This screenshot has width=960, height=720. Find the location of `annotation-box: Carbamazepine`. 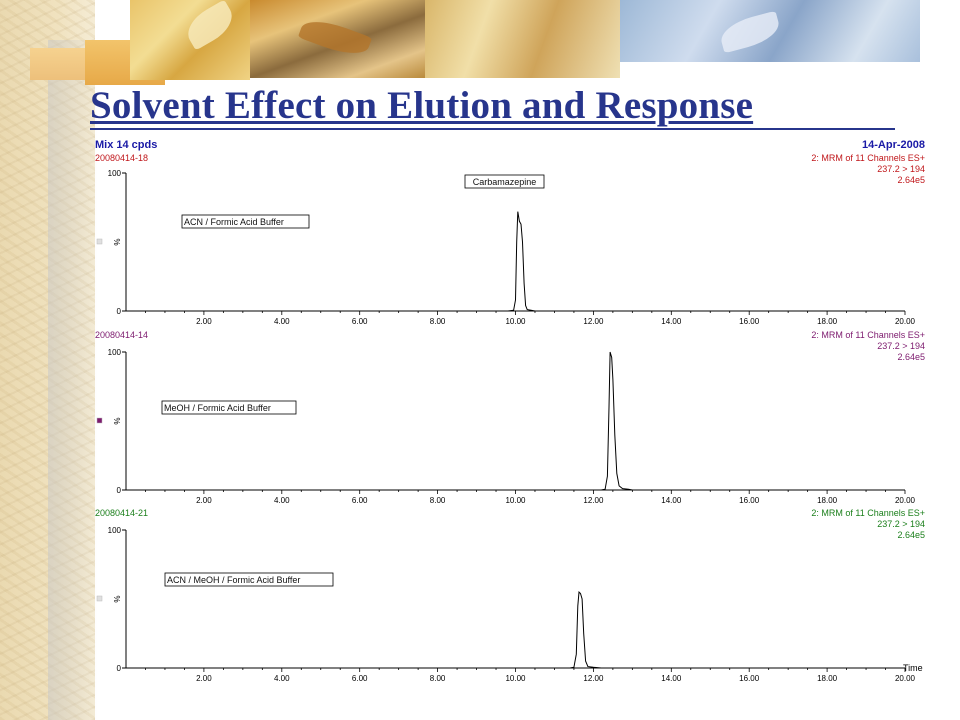

annotation-box: Carbamazepine is located at coordinates (504, 181).